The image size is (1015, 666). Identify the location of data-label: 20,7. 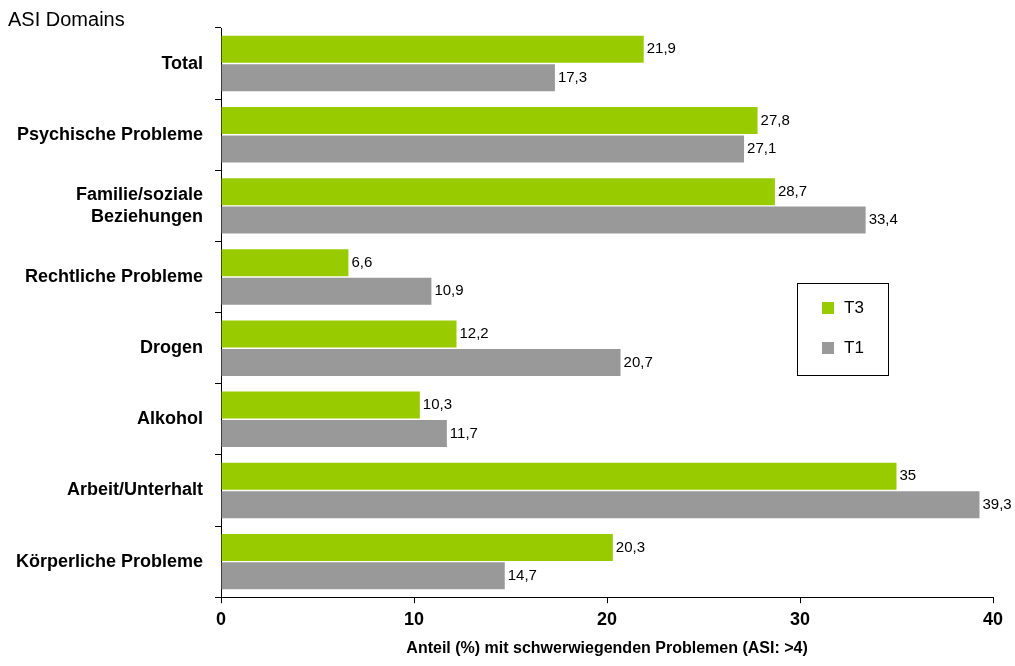
(638, 361).